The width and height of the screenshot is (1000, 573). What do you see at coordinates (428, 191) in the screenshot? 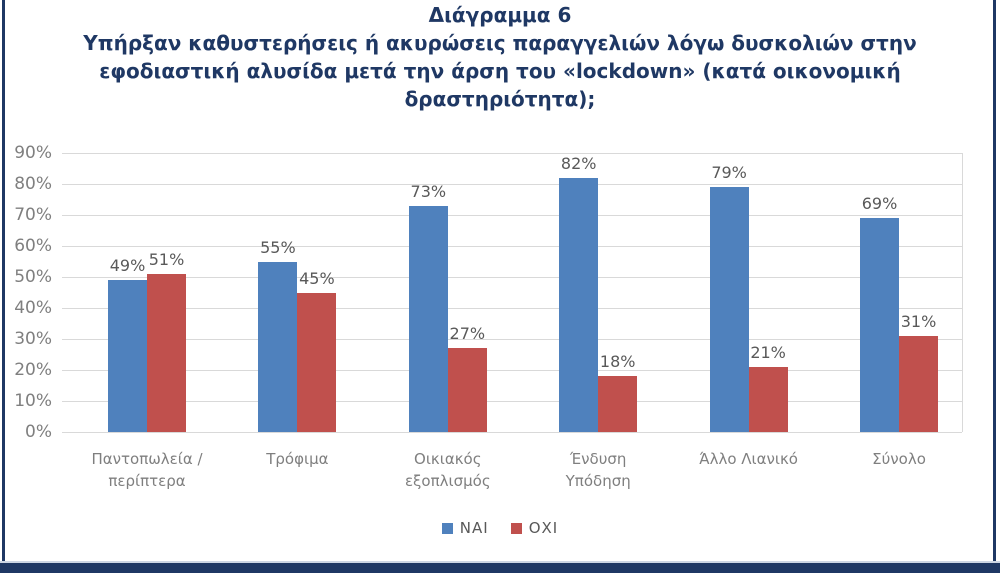
I see `bar-value-label: 73%` at bounding box center [428, 191].